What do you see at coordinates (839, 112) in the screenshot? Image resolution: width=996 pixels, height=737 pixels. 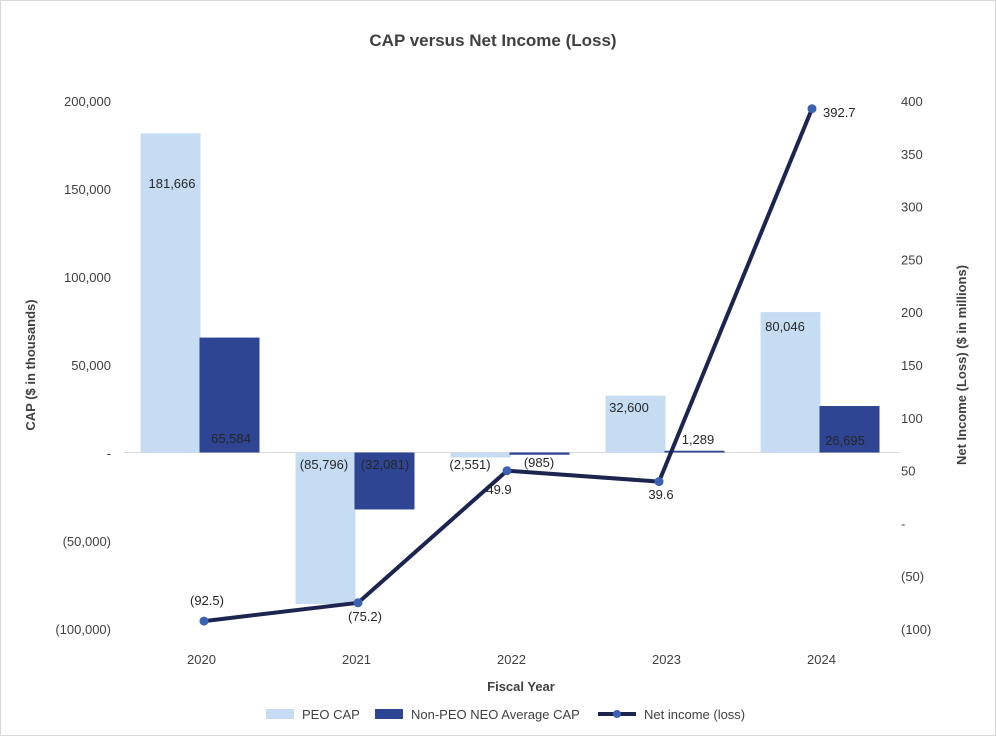 I see `net-income-data-label: 392.7` at bounding box center [839, 112].